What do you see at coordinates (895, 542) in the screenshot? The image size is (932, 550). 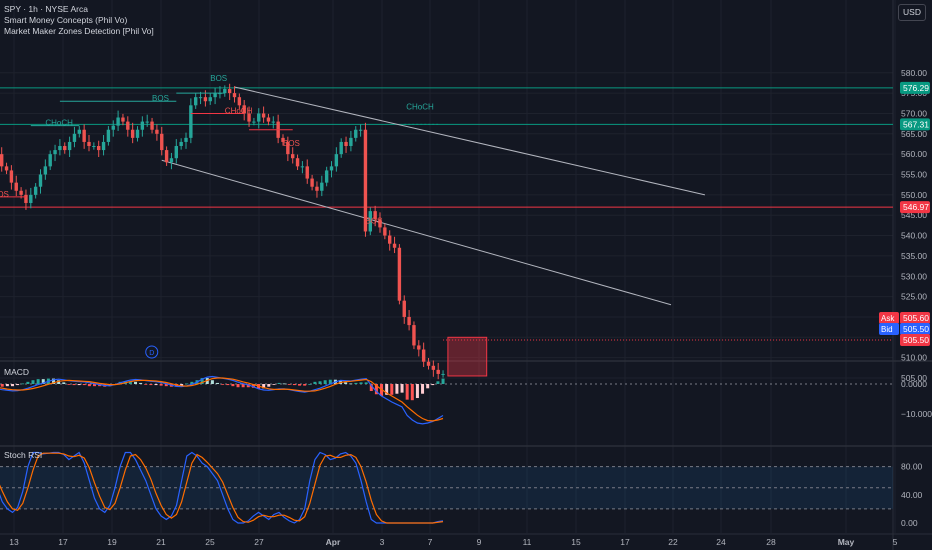 I see `time-tick-label: 5` at bounding box center [895, 542].